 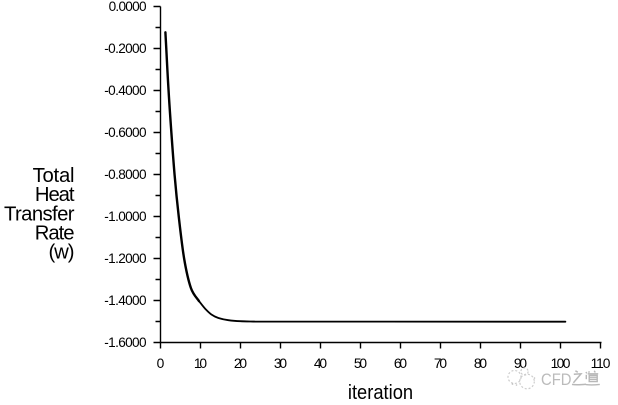 I want to click on svg-text: (w), so click(x=62, y=253).